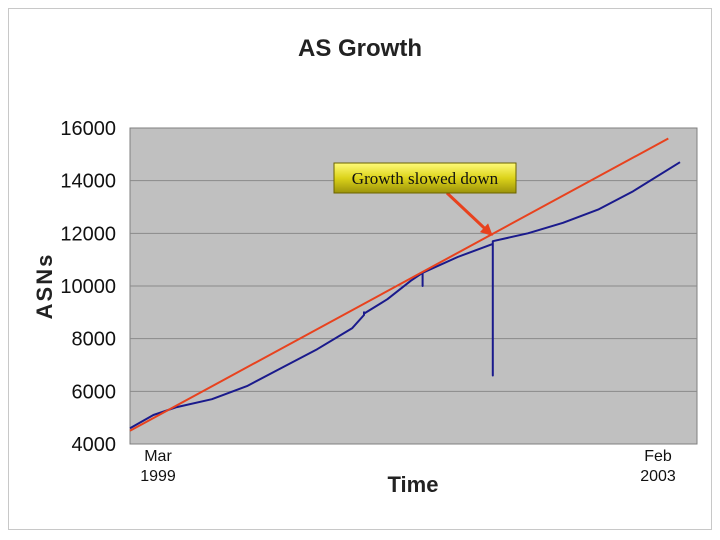 Image resolution: width=720 pixels, height=540 pixels. I want to click on callout-box, so click(425, 178).